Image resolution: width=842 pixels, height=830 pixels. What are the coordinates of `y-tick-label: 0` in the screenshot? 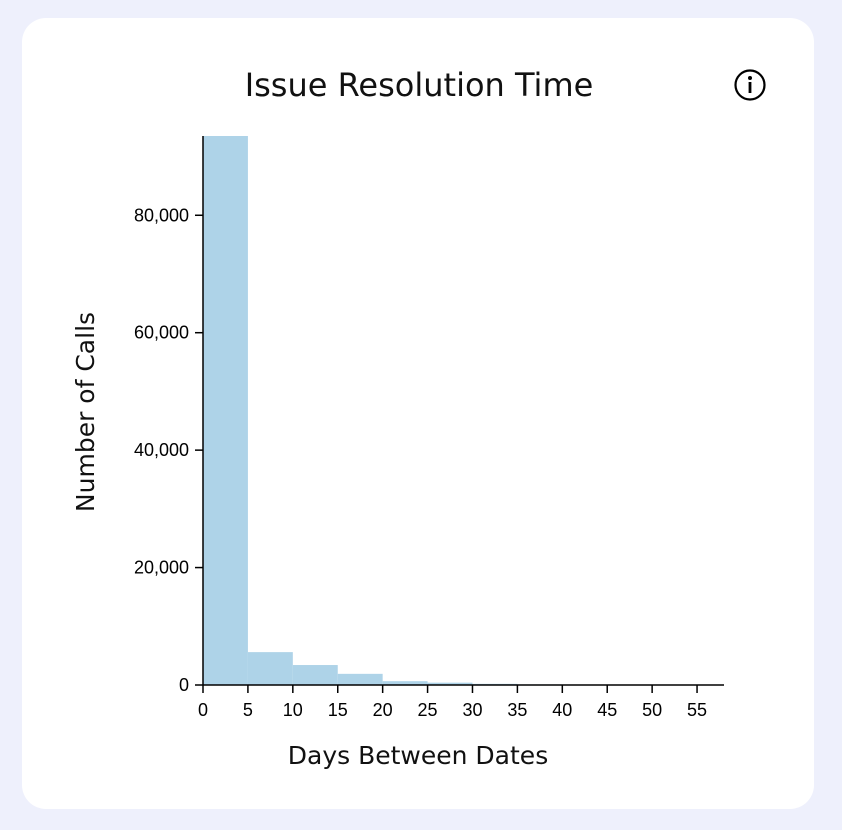 It's located at (184, 685).